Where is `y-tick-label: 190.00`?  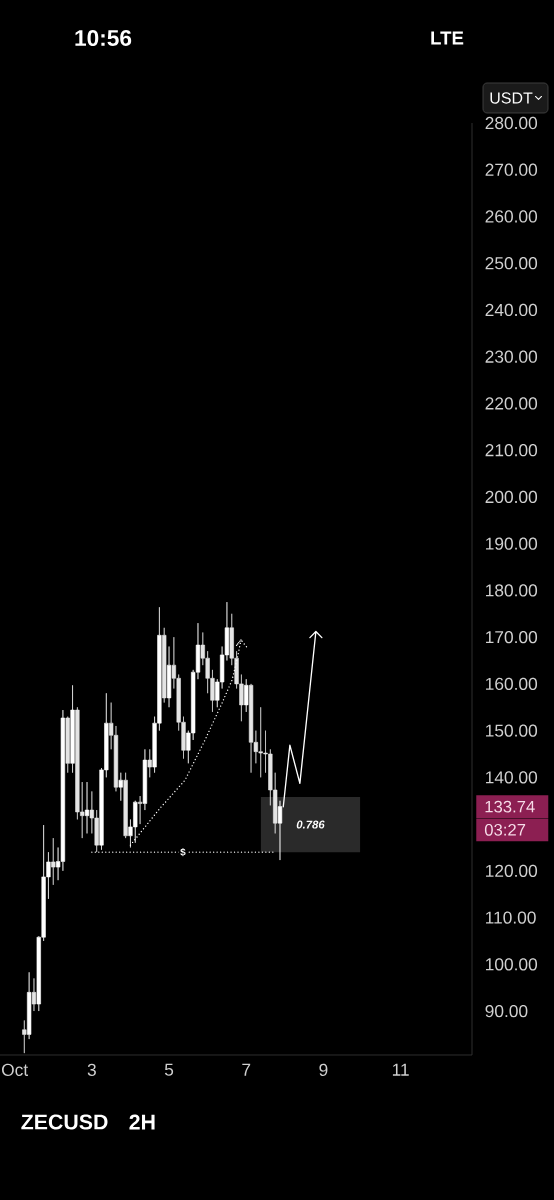
y-tick-label: 190.00 is located at coordinates (512, 543).